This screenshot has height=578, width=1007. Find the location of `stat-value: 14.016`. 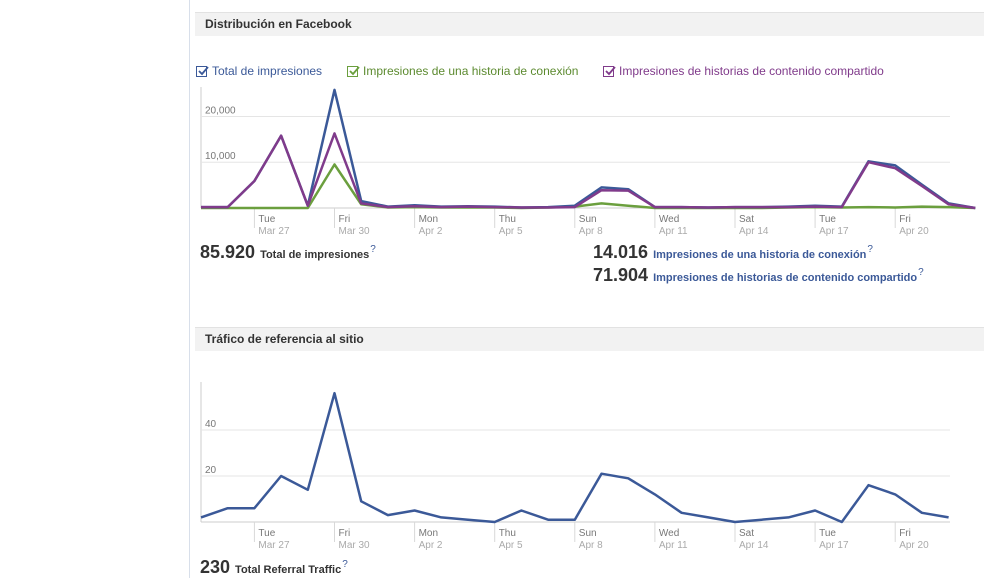

stat-value: 14.016 is located at coordinates (621, 252).